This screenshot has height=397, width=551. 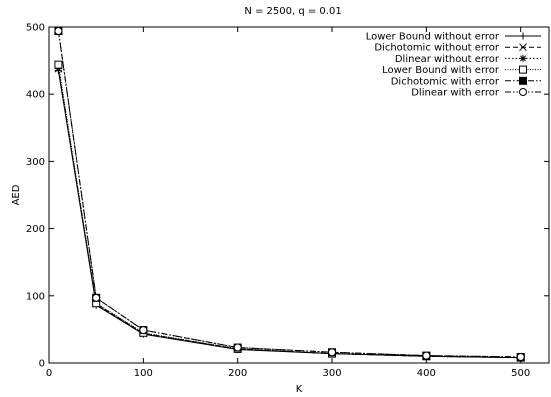 I want to click on legend-entry: Lower Bound with error, so click(x=461, y=70).